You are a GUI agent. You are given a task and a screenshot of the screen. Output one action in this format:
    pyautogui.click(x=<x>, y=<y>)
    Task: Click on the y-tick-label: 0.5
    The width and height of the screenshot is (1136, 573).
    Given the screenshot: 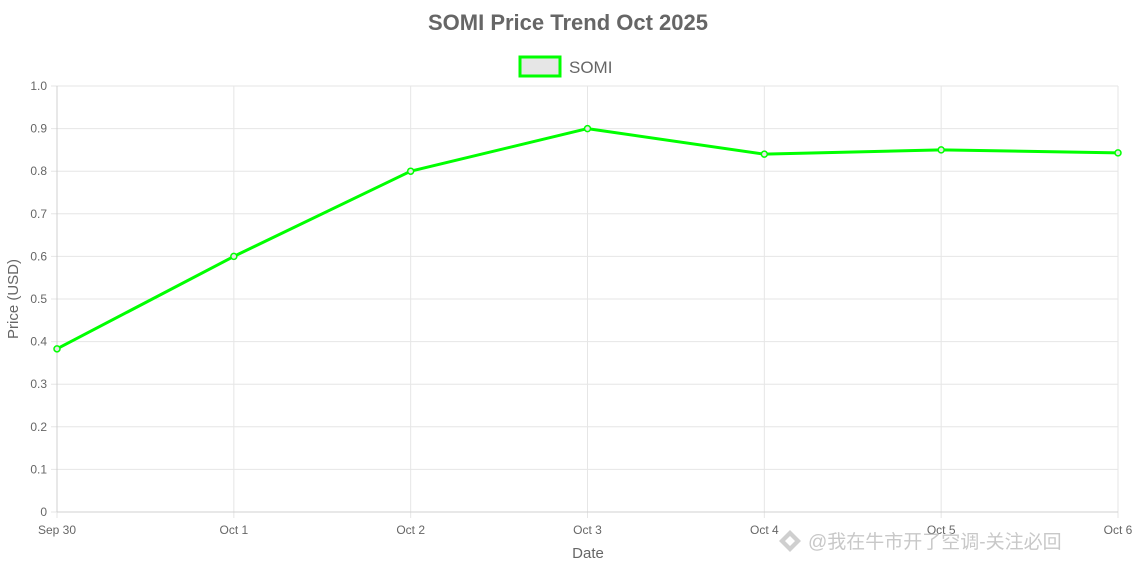 What is the action you would take?
    pyautogui.click(x=38, y=299)
    